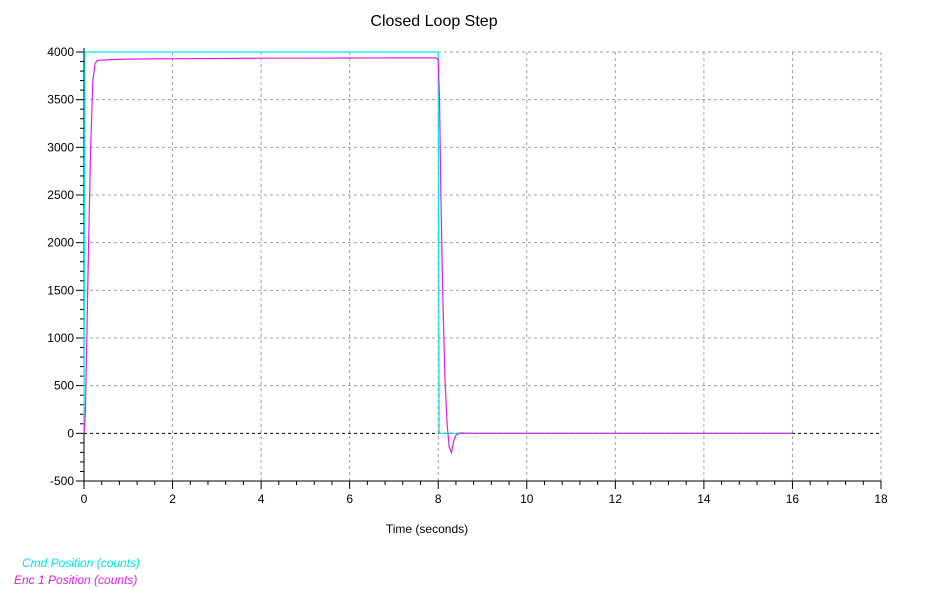 The image size is (930, 590). Describe the element at coordinates (64, 386) in the screenshot. I see `y-tick-label: 500` at that location.